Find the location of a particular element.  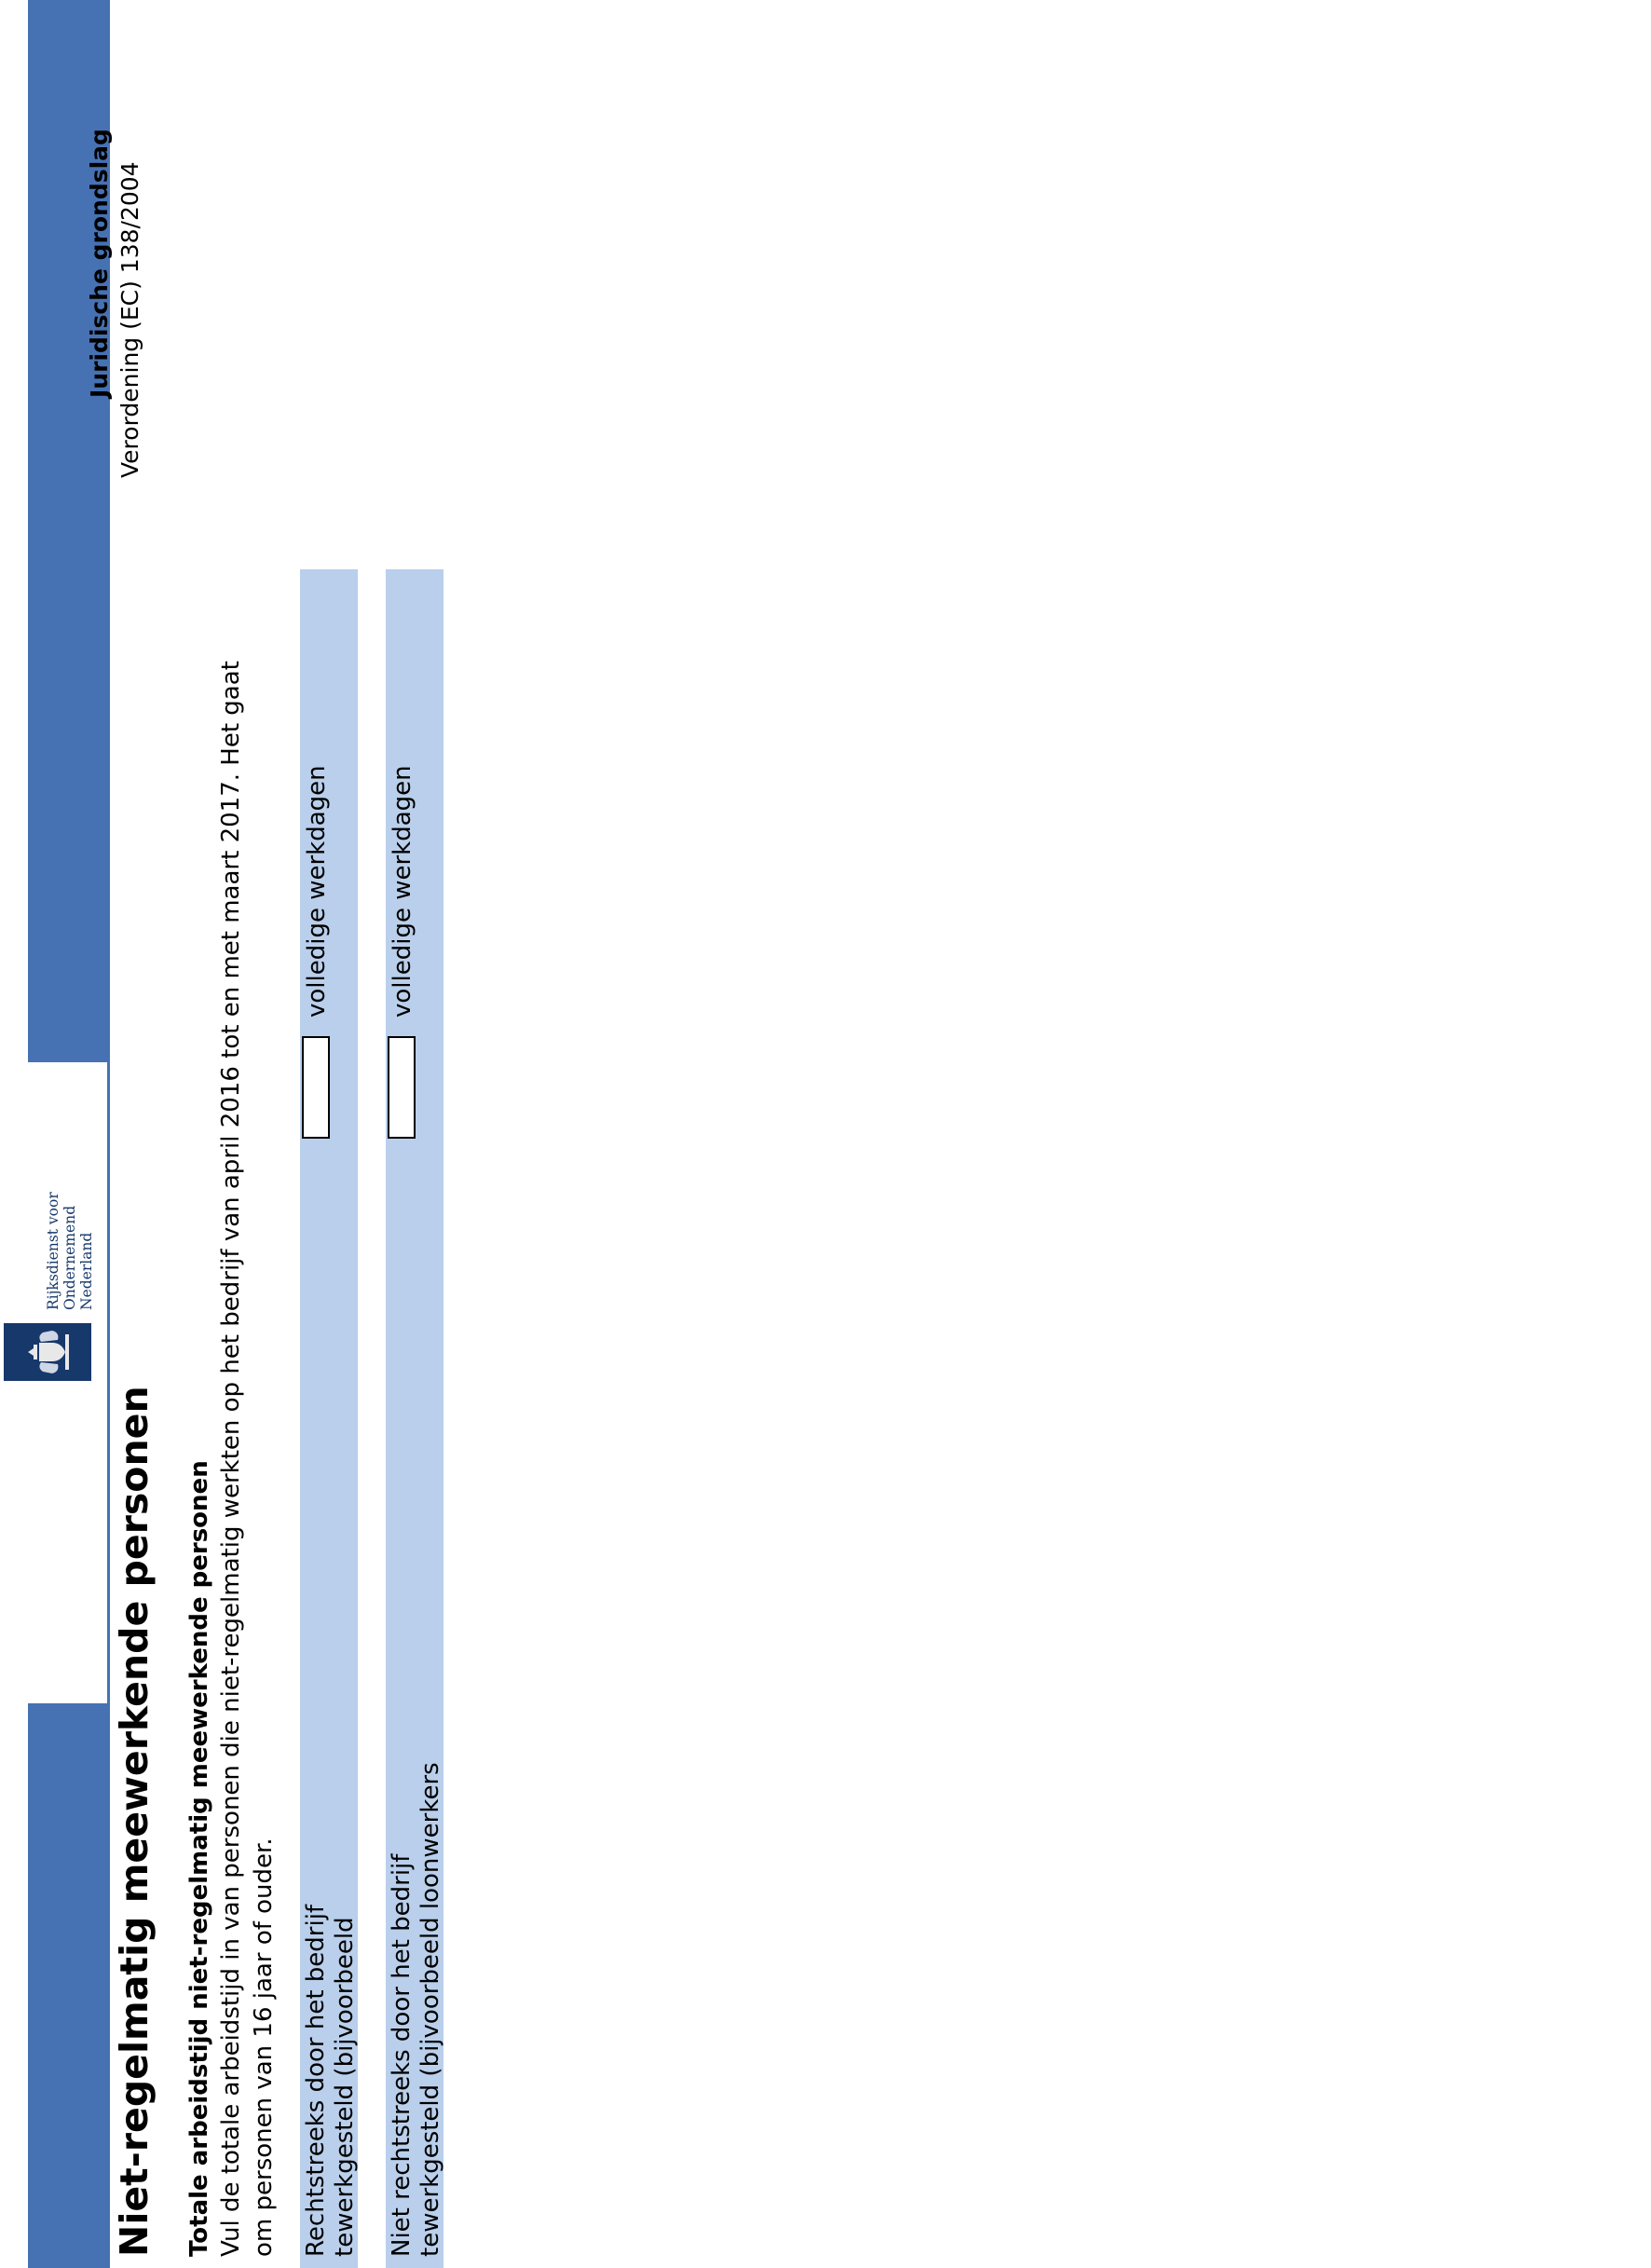

workdays-input-direct is located at coordinates (316, 1087).